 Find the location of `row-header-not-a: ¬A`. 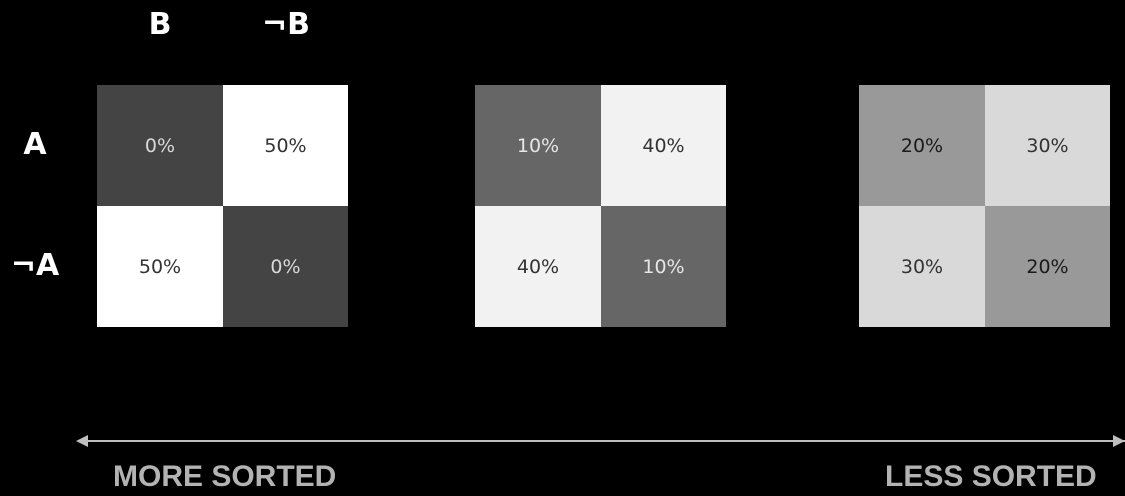

row-header-not-a: ¬A is located at coordinates (35, 265).